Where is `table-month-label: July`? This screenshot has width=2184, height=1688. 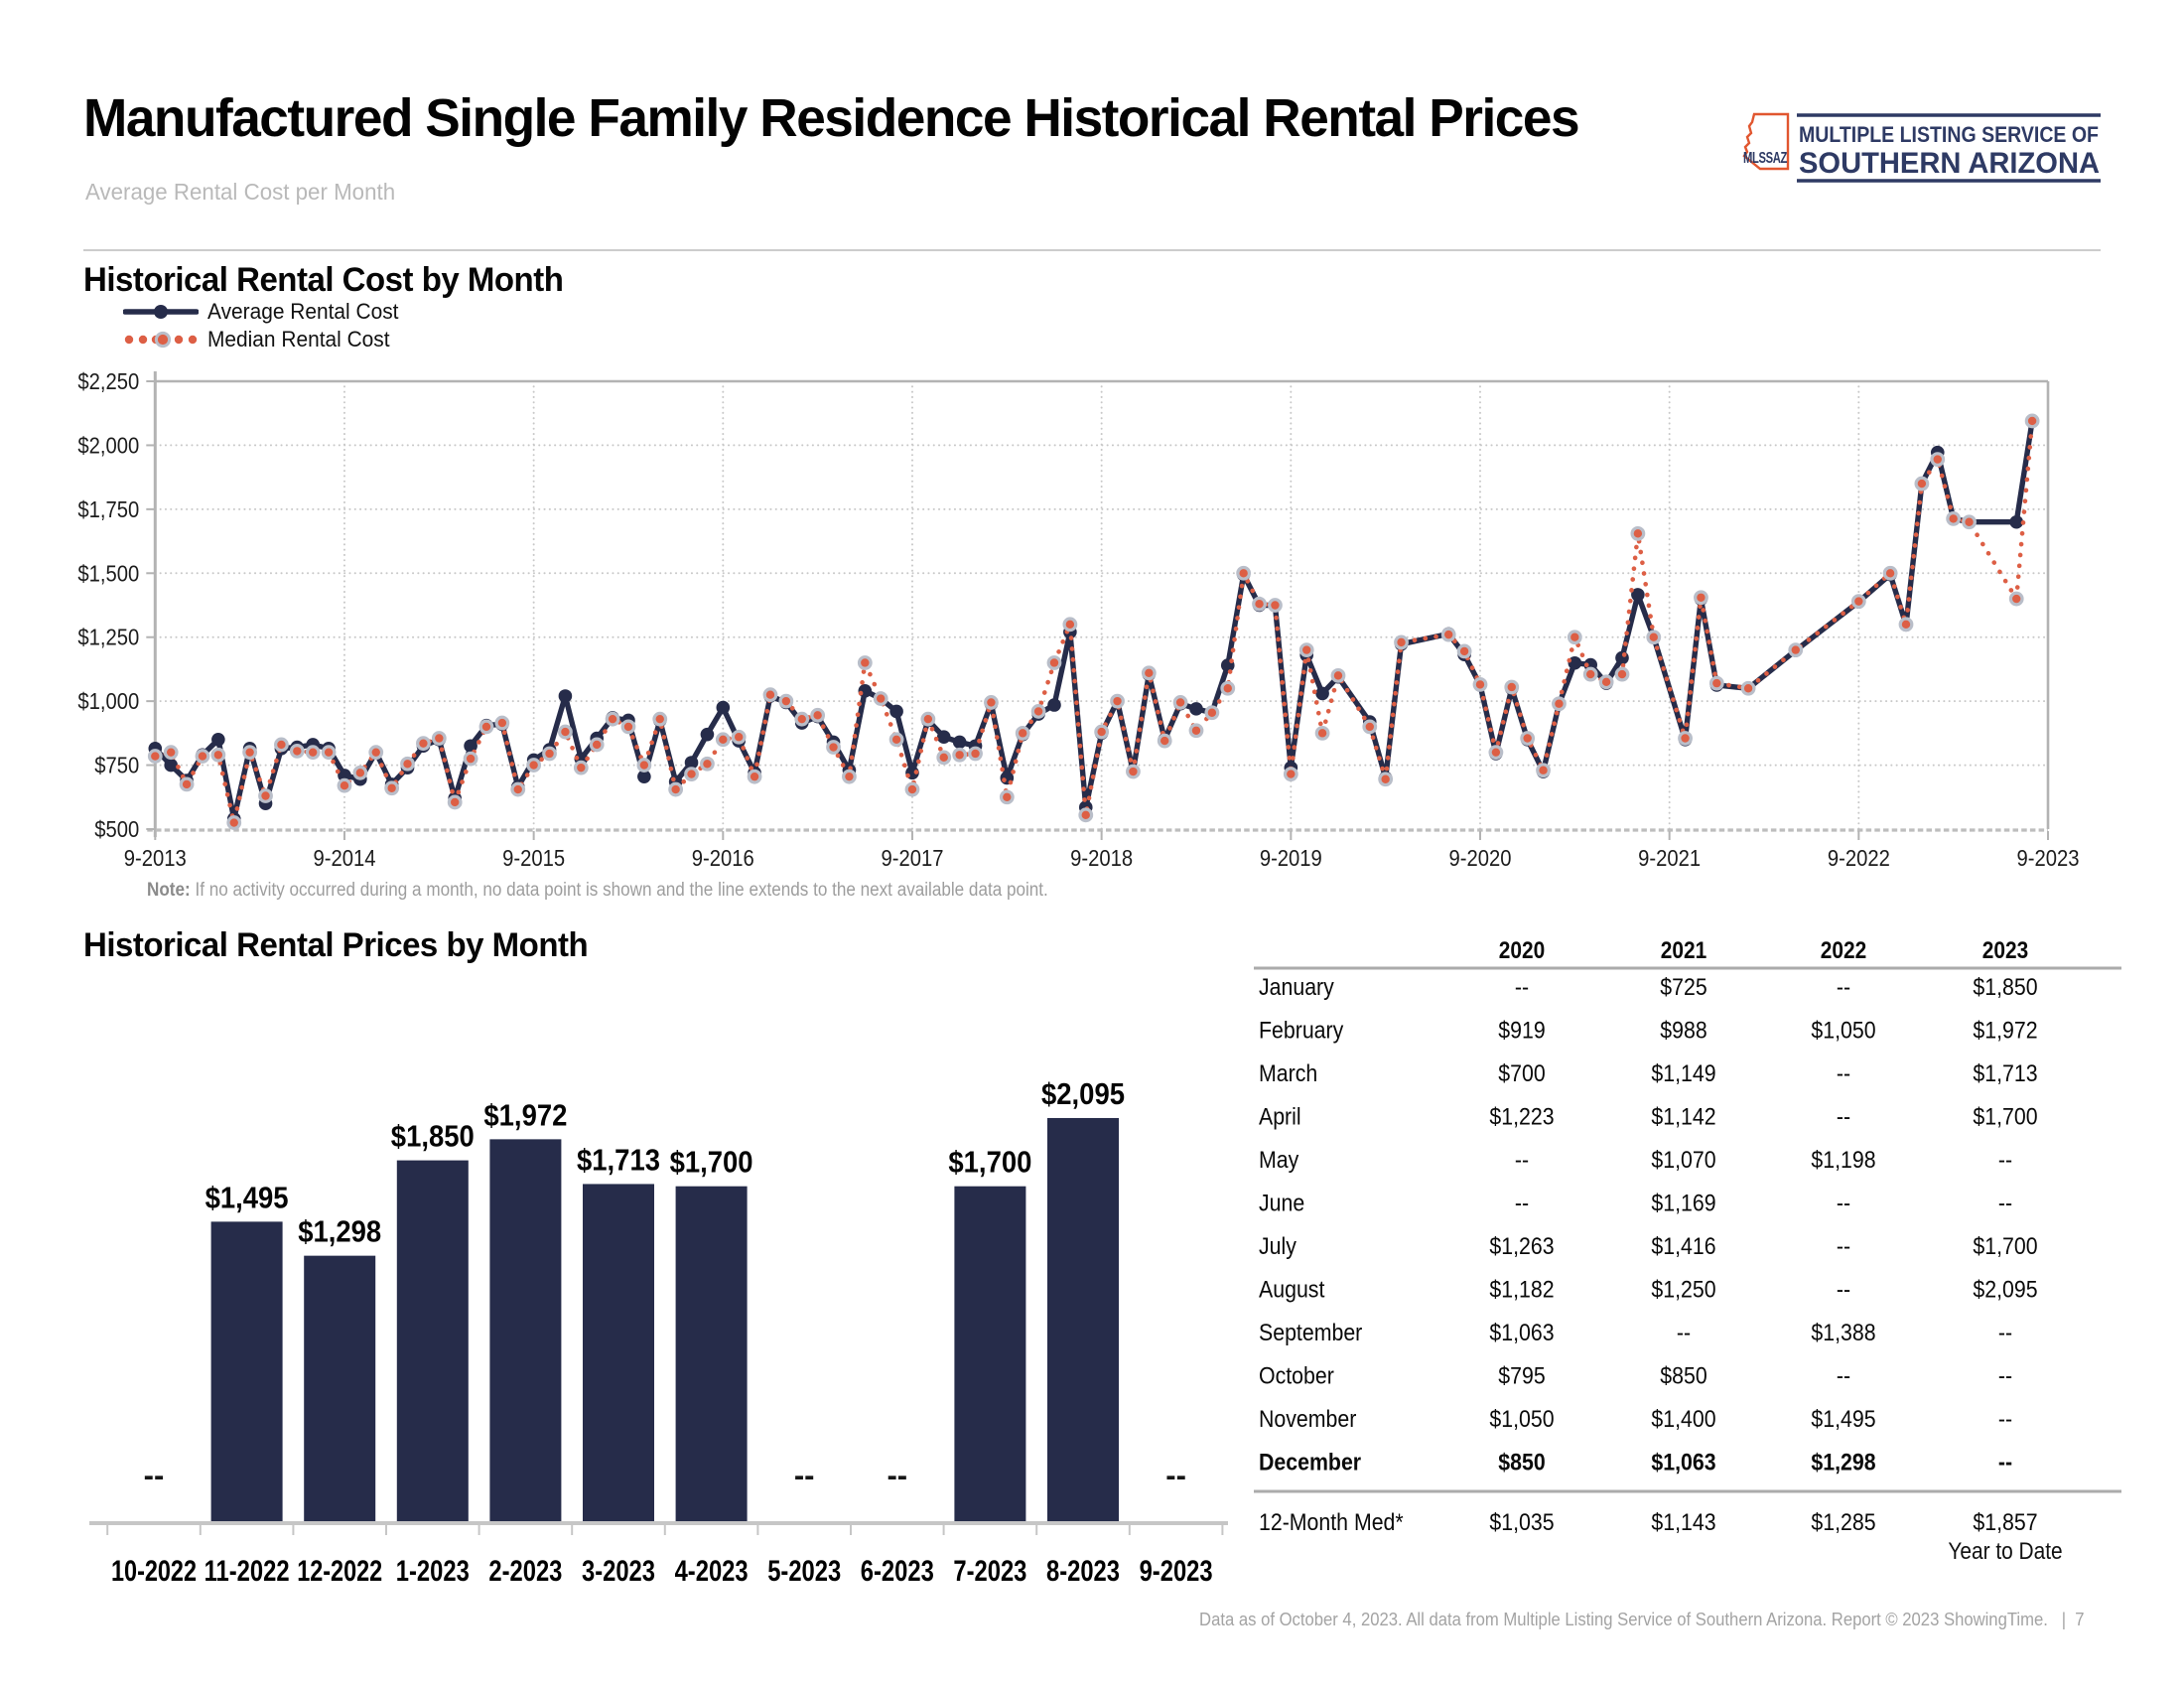 table-month-label: July is located at coordinates (1278, 1246).